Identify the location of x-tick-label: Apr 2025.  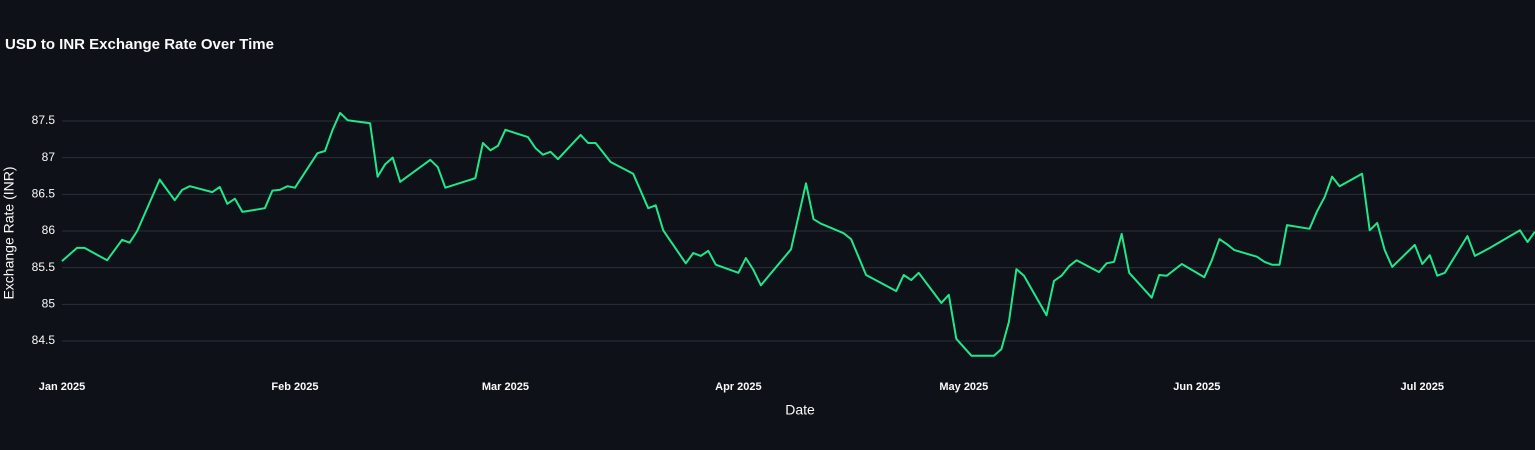
(738, 387).